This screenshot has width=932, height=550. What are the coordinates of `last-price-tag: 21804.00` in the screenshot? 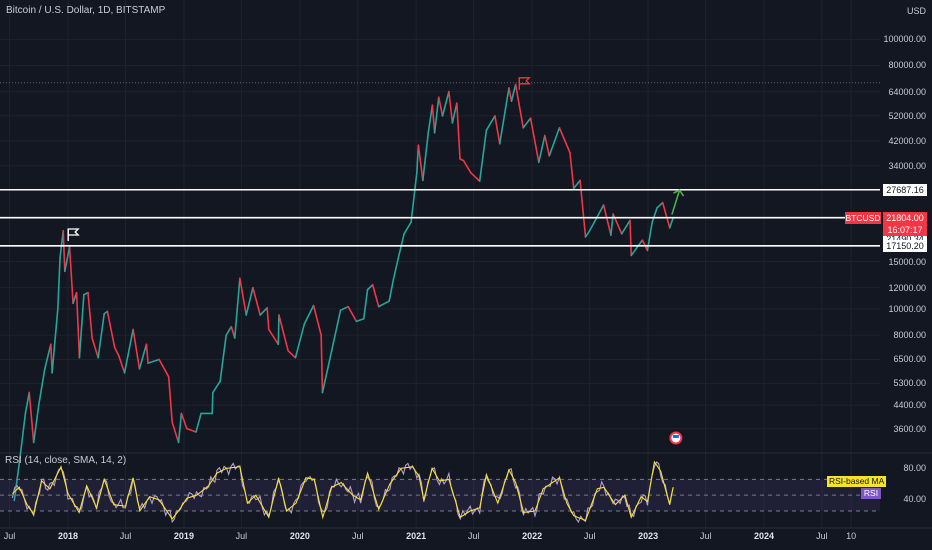 It's located at (905, 217).